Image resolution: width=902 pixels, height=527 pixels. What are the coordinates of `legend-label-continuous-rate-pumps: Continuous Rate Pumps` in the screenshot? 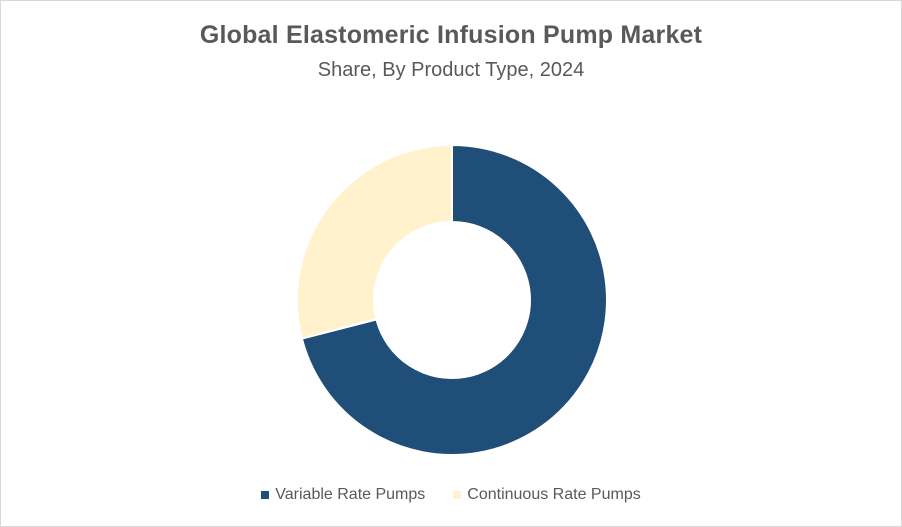 It's located at (554, 494).